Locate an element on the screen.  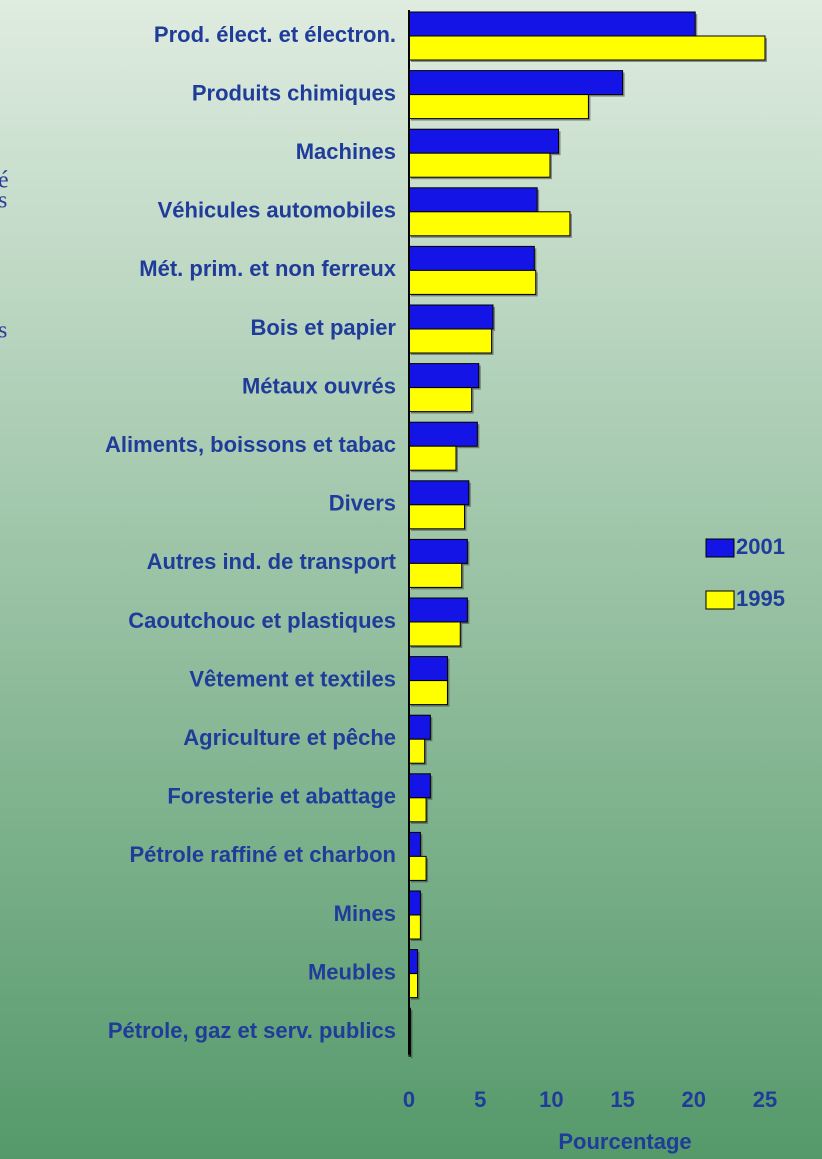
x-tick-label: 15 is located at coordinates (622, 1099).